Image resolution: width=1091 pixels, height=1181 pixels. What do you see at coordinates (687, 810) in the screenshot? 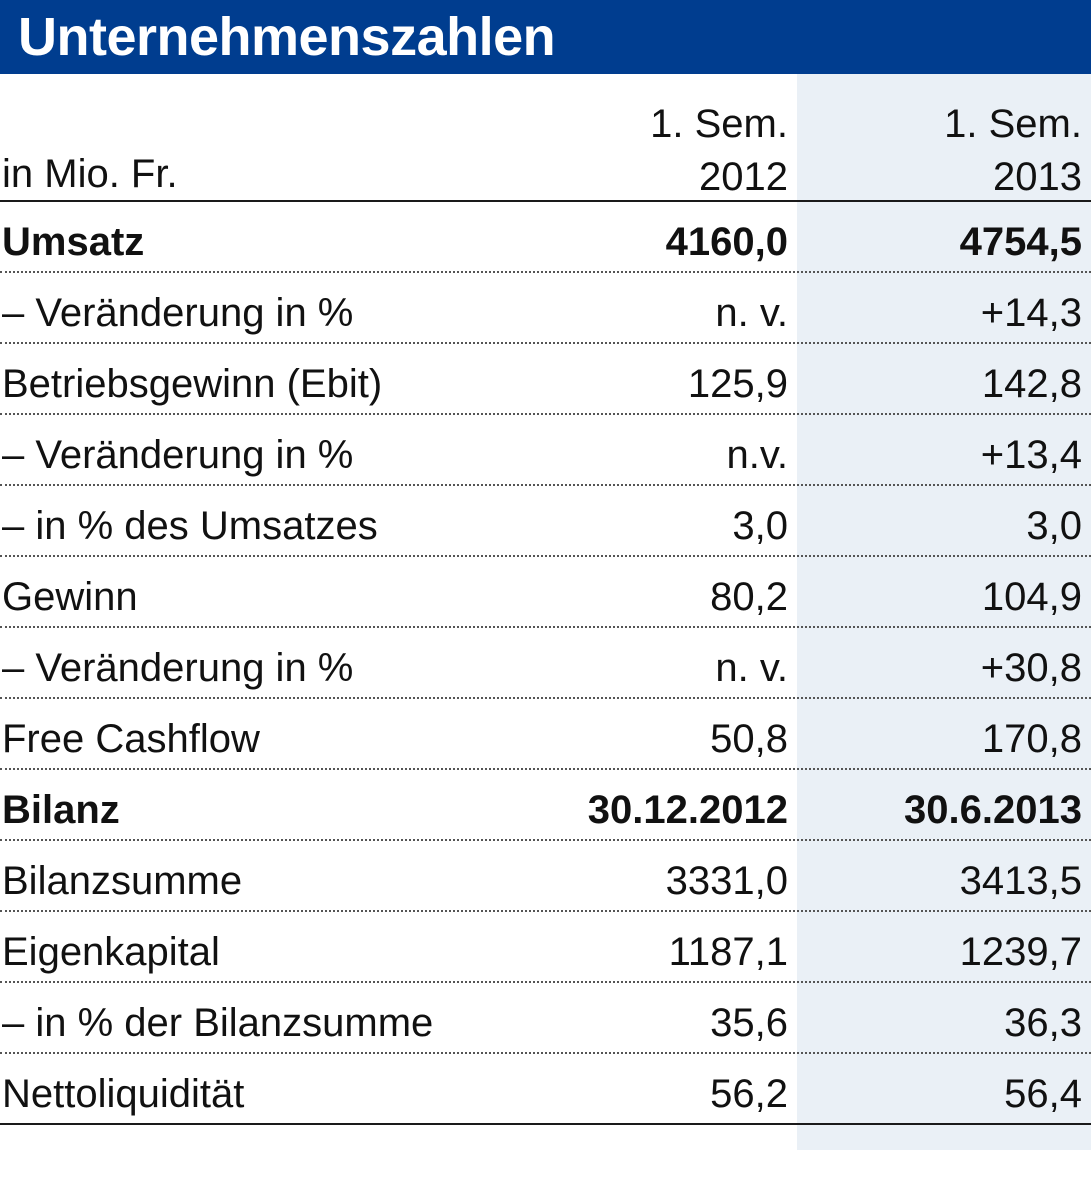
I see `value-2012: 30.12.2012` at bounding box center [687, 810].